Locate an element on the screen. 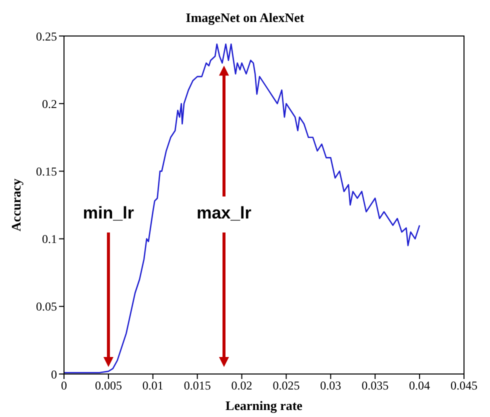 The image size is (490, 417). y-tick-label: 0.25 is located at coordinates (46, 36).